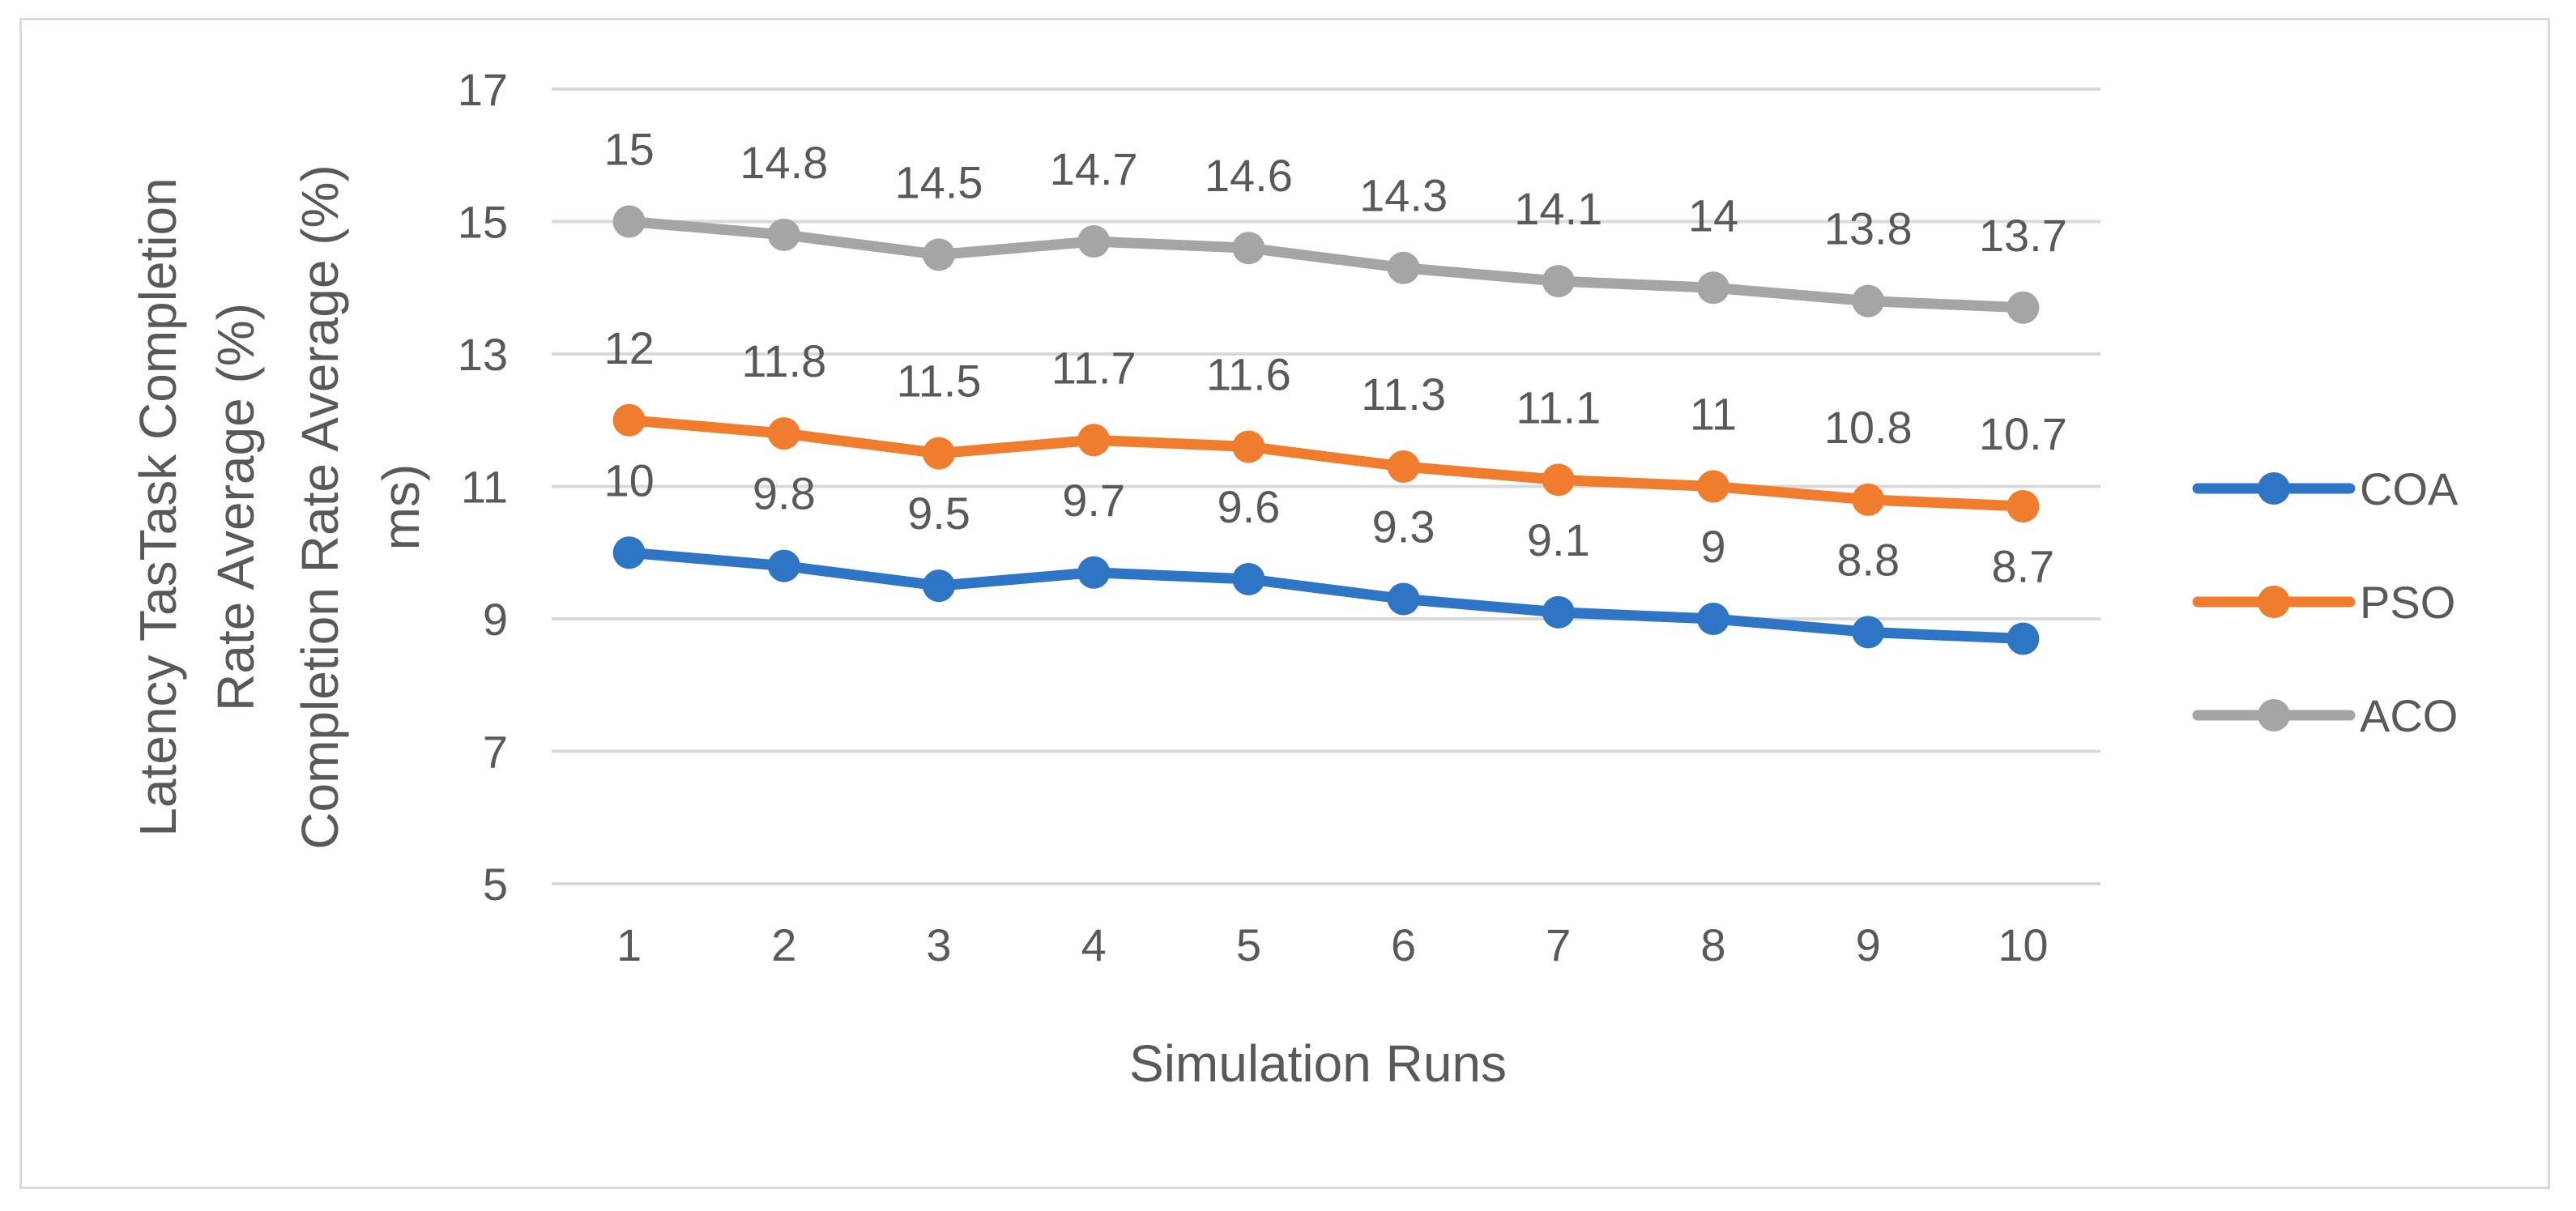 This screenshot has width=2576, height=1211. Describe the element at coordinates (1094, 367) in the screenshot. I see `data-label: 11.7` at that location.